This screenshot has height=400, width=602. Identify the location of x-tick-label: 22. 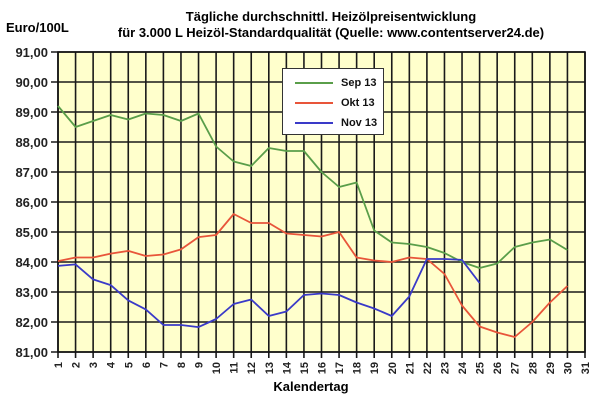
(428, 368).